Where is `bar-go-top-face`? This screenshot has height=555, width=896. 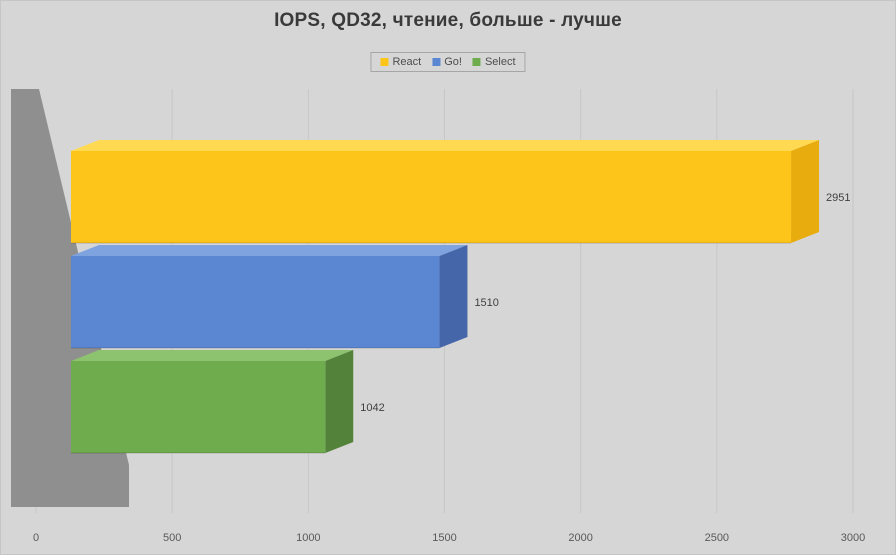
bar-go-top-face is located at coordinates (269, 250).